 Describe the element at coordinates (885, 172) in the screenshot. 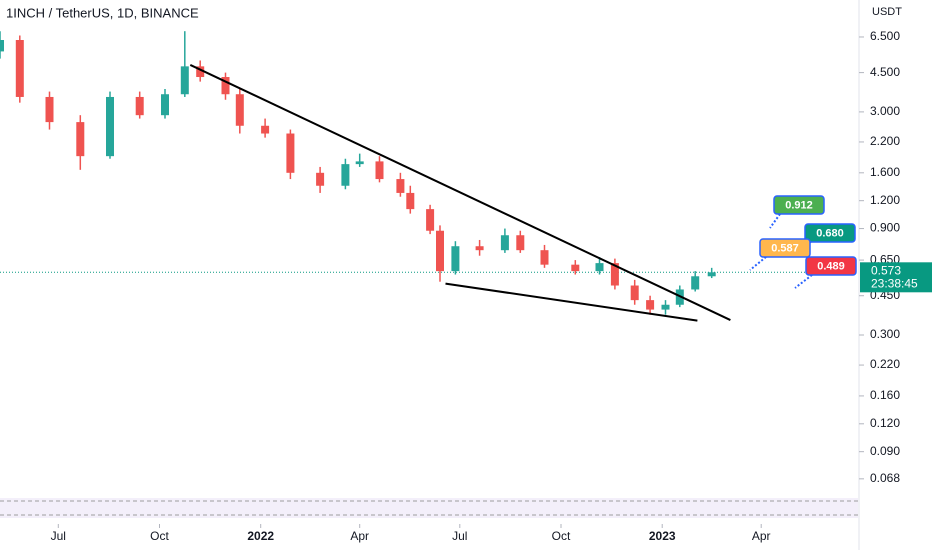

I see `y-tick-label: 1.600` at that location.